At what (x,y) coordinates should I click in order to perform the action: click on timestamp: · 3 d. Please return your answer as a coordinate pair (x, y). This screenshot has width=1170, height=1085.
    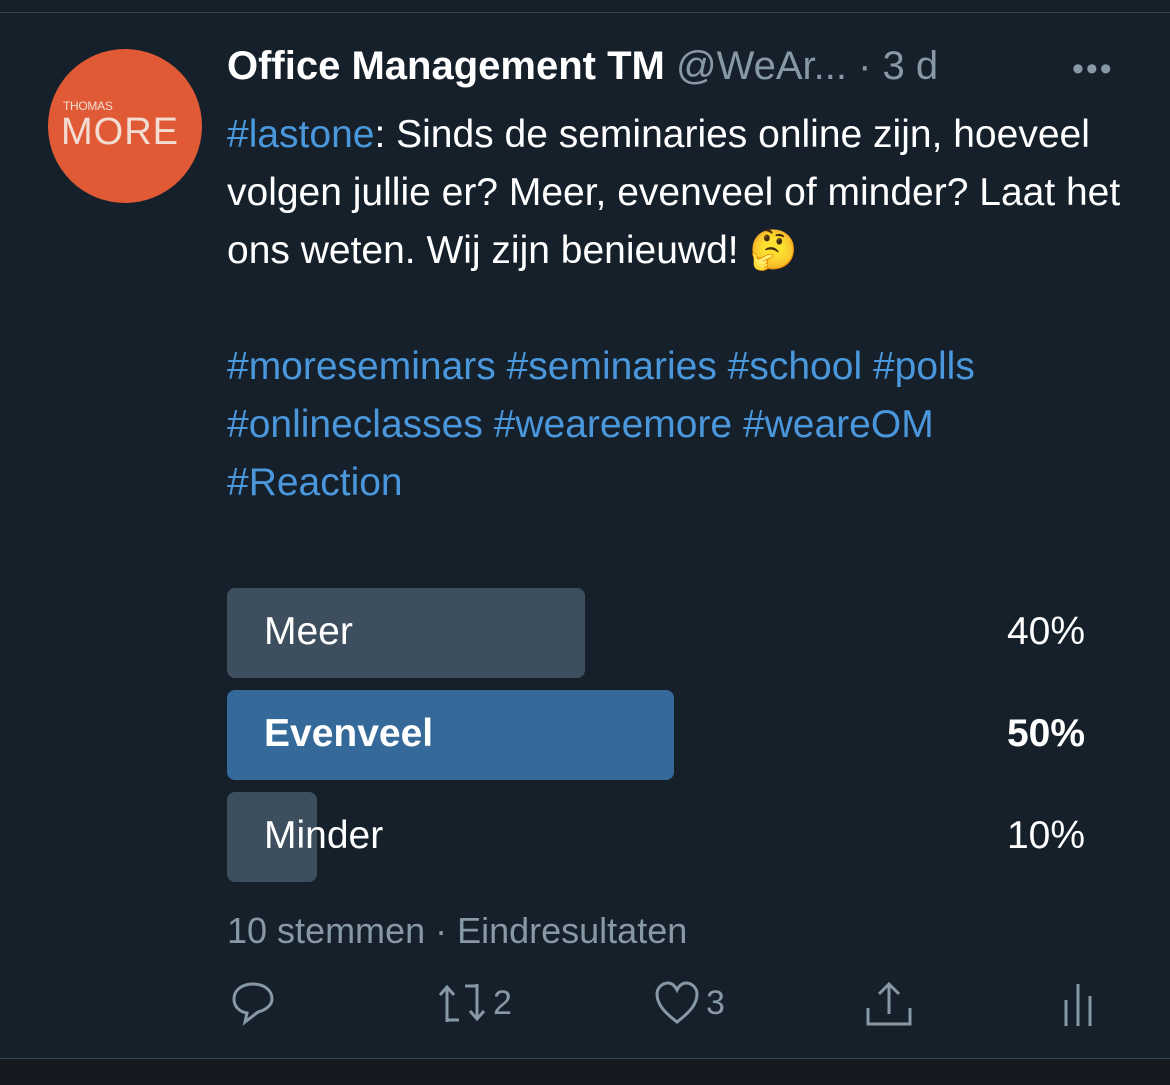
    Looking at the image, I should click on (898, 66).